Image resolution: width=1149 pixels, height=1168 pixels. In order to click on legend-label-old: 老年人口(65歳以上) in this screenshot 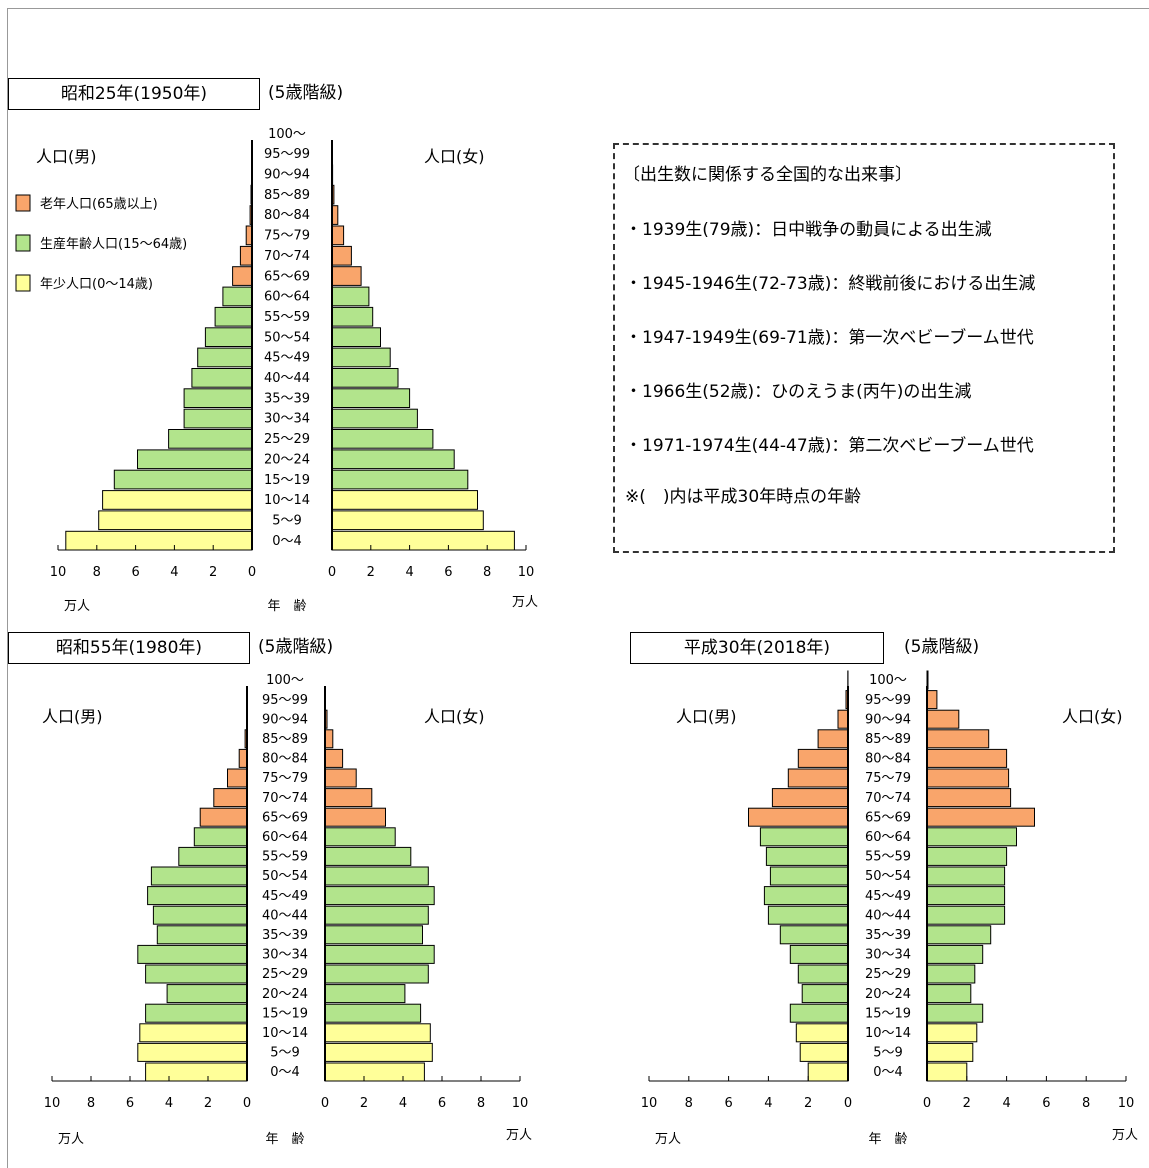, I will do `click(99, 204)`.